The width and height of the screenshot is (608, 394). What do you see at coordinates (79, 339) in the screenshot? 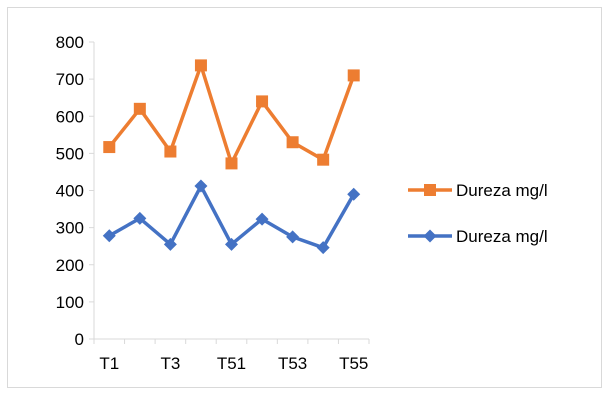
I see `y-tick-label: 0` at bounding box center [79, 339].